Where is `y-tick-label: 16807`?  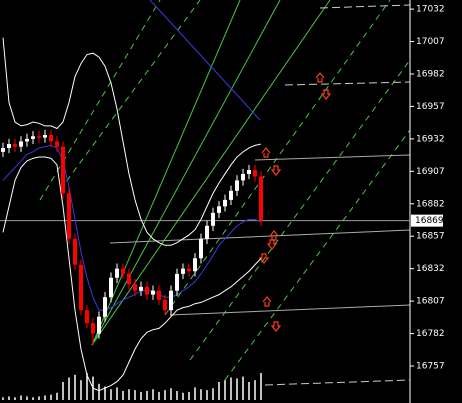 y-tick-label: 16807 is located at coordinates (430, 302).